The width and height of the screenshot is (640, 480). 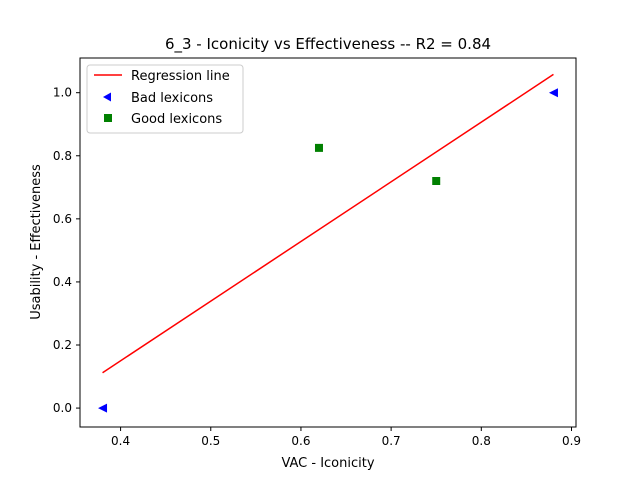 I want to click on y-tick-label: 0.8, so click(x=62, y=156).